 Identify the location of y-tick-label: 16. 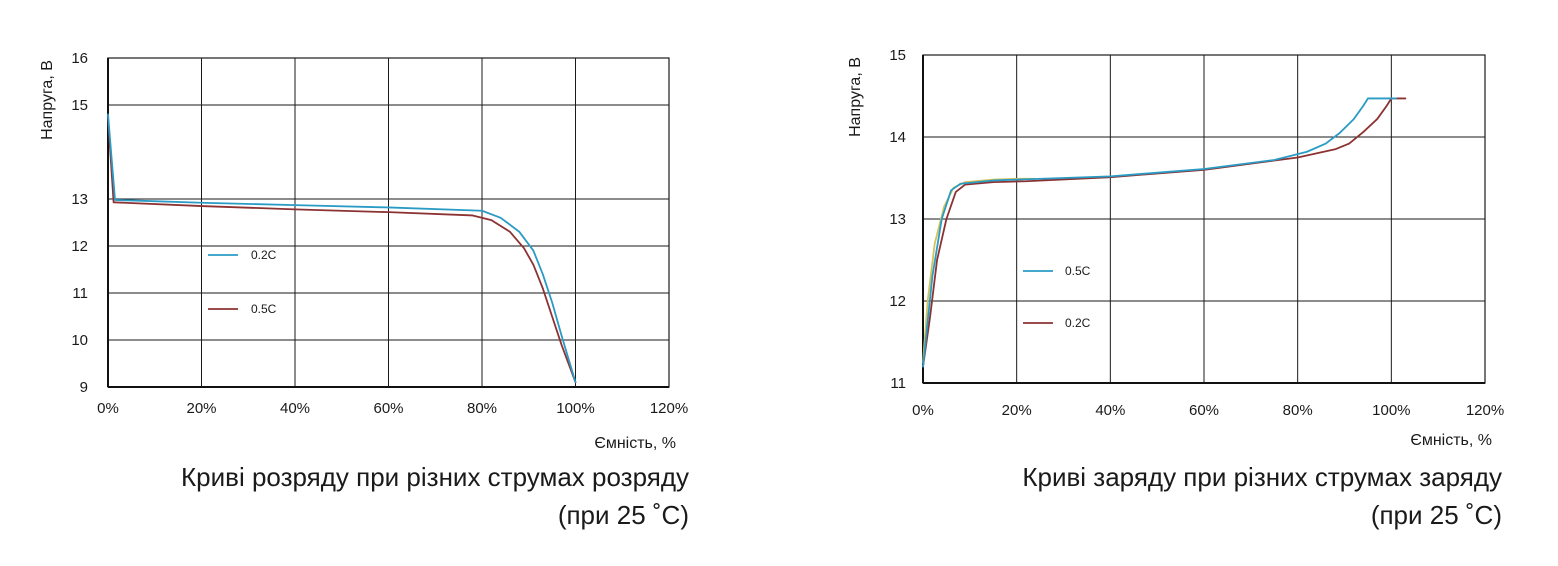
(79, 58).